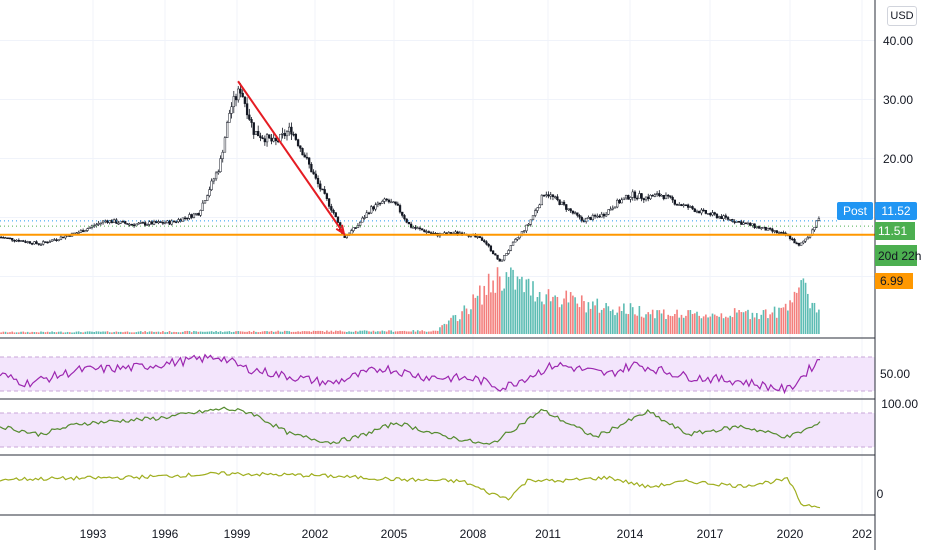 The width and height of the screenshot is (932, 550). Describe the element at coordinates (394, 534) in the screenshot. I see `time-tick-label: 2005` at that location.